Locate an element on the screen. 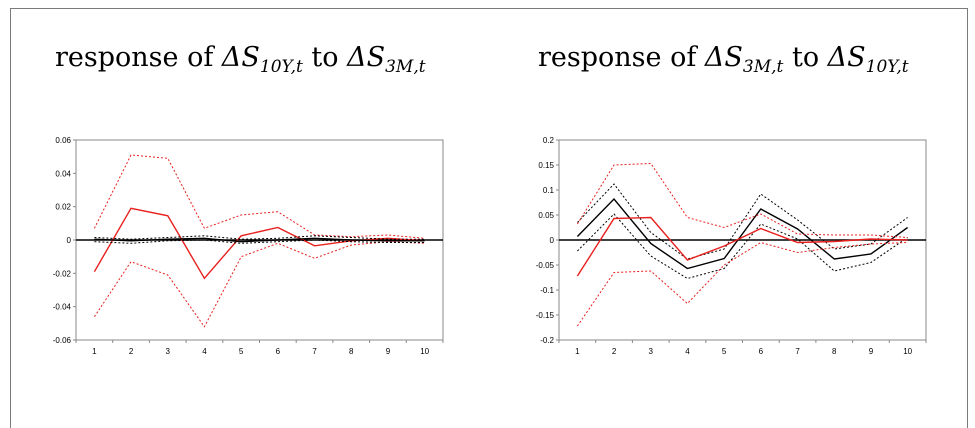 Image resolution: width=975 pixels, height=428 pixels. panel-title-left: response of ΔS10Y,t to ΔS3M,t is located at coordinates (240, 59).